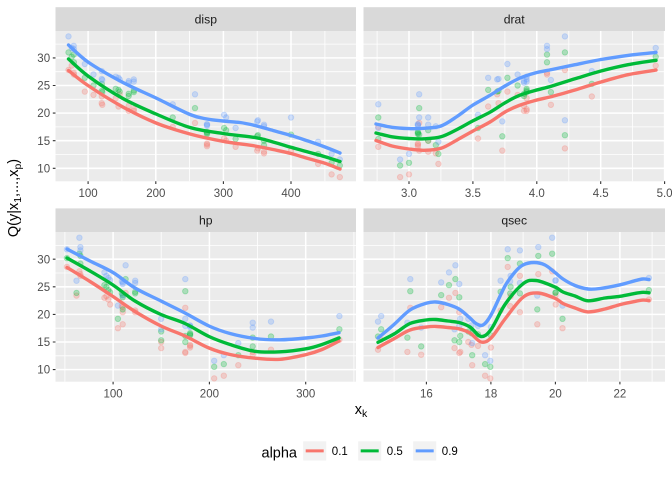 This screenshot has width=672, height=485. Describe the element at coordinates (515, 20) in the screenshot. I see `svg-text: drat` at that location.